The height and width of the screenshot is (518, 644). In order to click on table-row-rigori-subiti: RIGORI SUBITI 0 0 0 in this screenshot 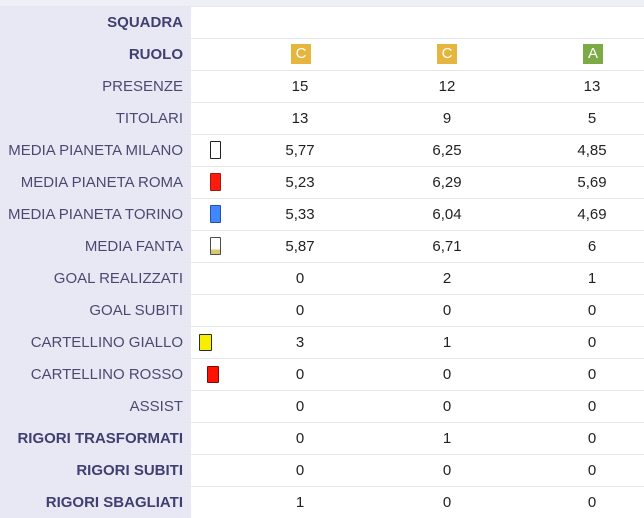, I will do `click(322, 470)`.